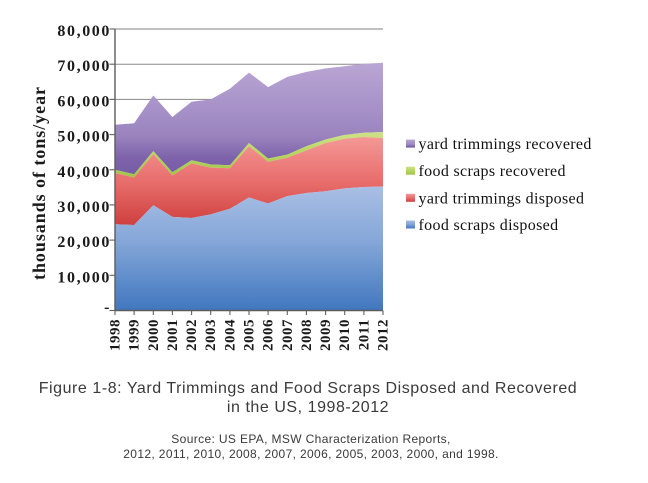 Image resolution: width=648 pixels, height=483 pixels. Describe the element at coordinates (173, 335) in the screenshot. I see `svg-text: 2001` at that location.